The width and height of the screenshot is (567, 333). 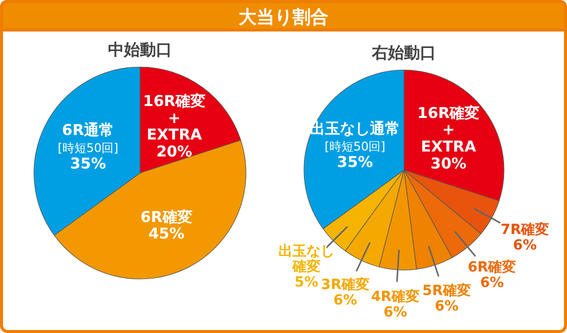 What do you see at coordinates (448, 163) in the screenshot?
I see `data-label: 30%` at bounding box center [448, 163].